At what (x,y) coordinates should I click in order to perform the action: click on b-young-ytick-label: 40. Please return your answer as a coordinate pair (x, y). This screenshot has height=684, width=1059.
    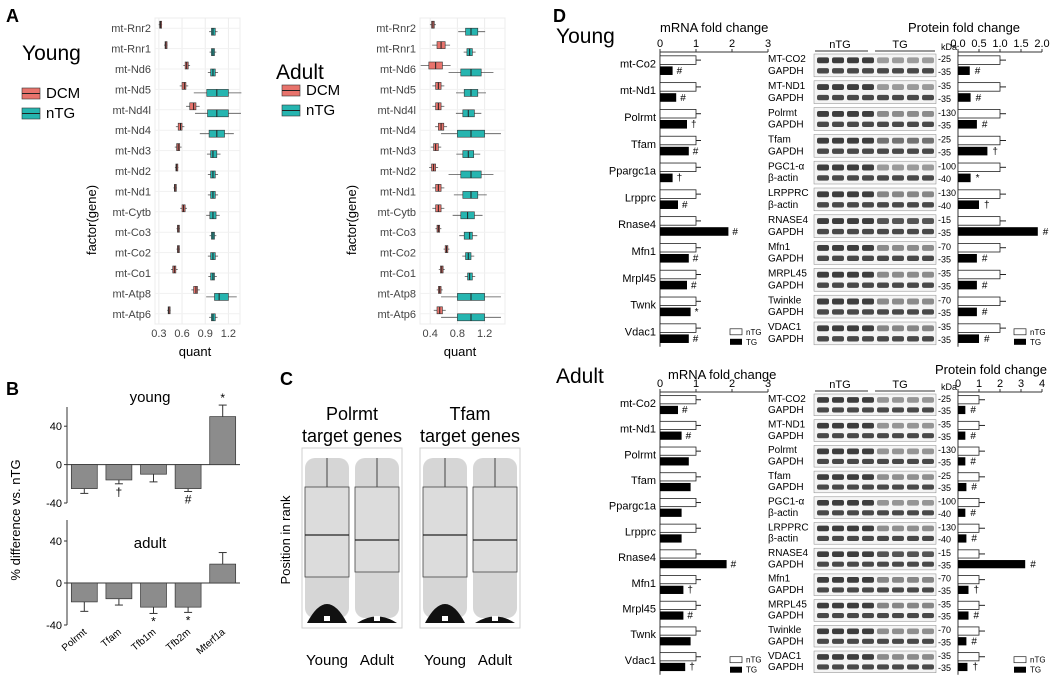
    Looking at the image, I should click on (56, 427).